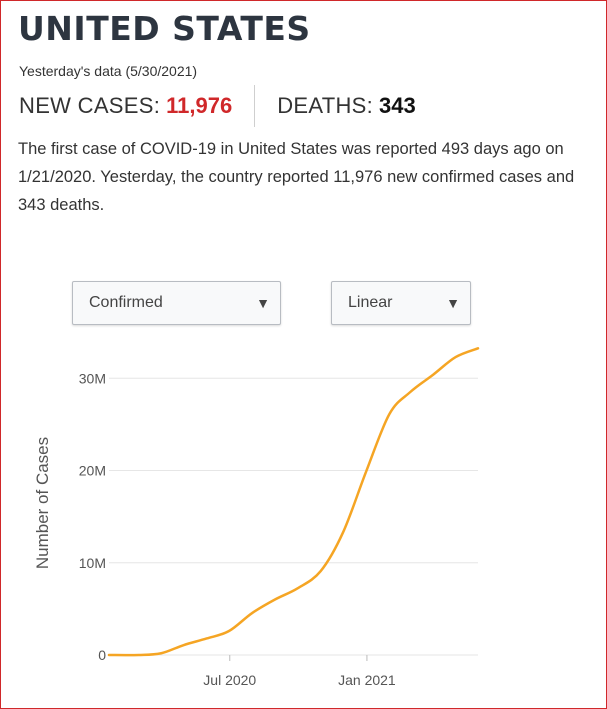 The image size is (607, 709). What do you see at coordinates (401, 303) in the screenshot?
I see `scale-select: Linear ▼` at bounding box center [401, 303].